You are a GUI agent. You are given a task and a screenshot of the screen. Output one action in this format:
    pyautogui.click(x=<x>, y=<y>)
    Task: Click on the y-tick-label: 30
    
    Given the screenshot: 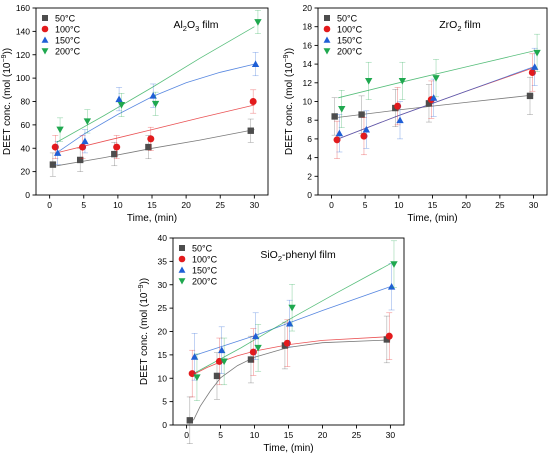 What is the action you would take?
    pyautogui.click(x=163, y=285)
    